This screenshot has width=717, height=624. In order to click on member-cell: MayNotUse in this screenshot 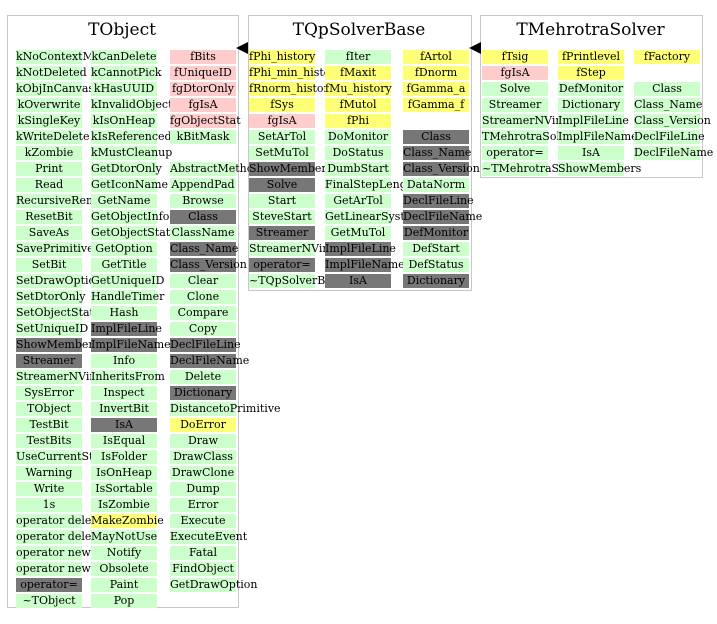, I will do `click(124, 537)`.